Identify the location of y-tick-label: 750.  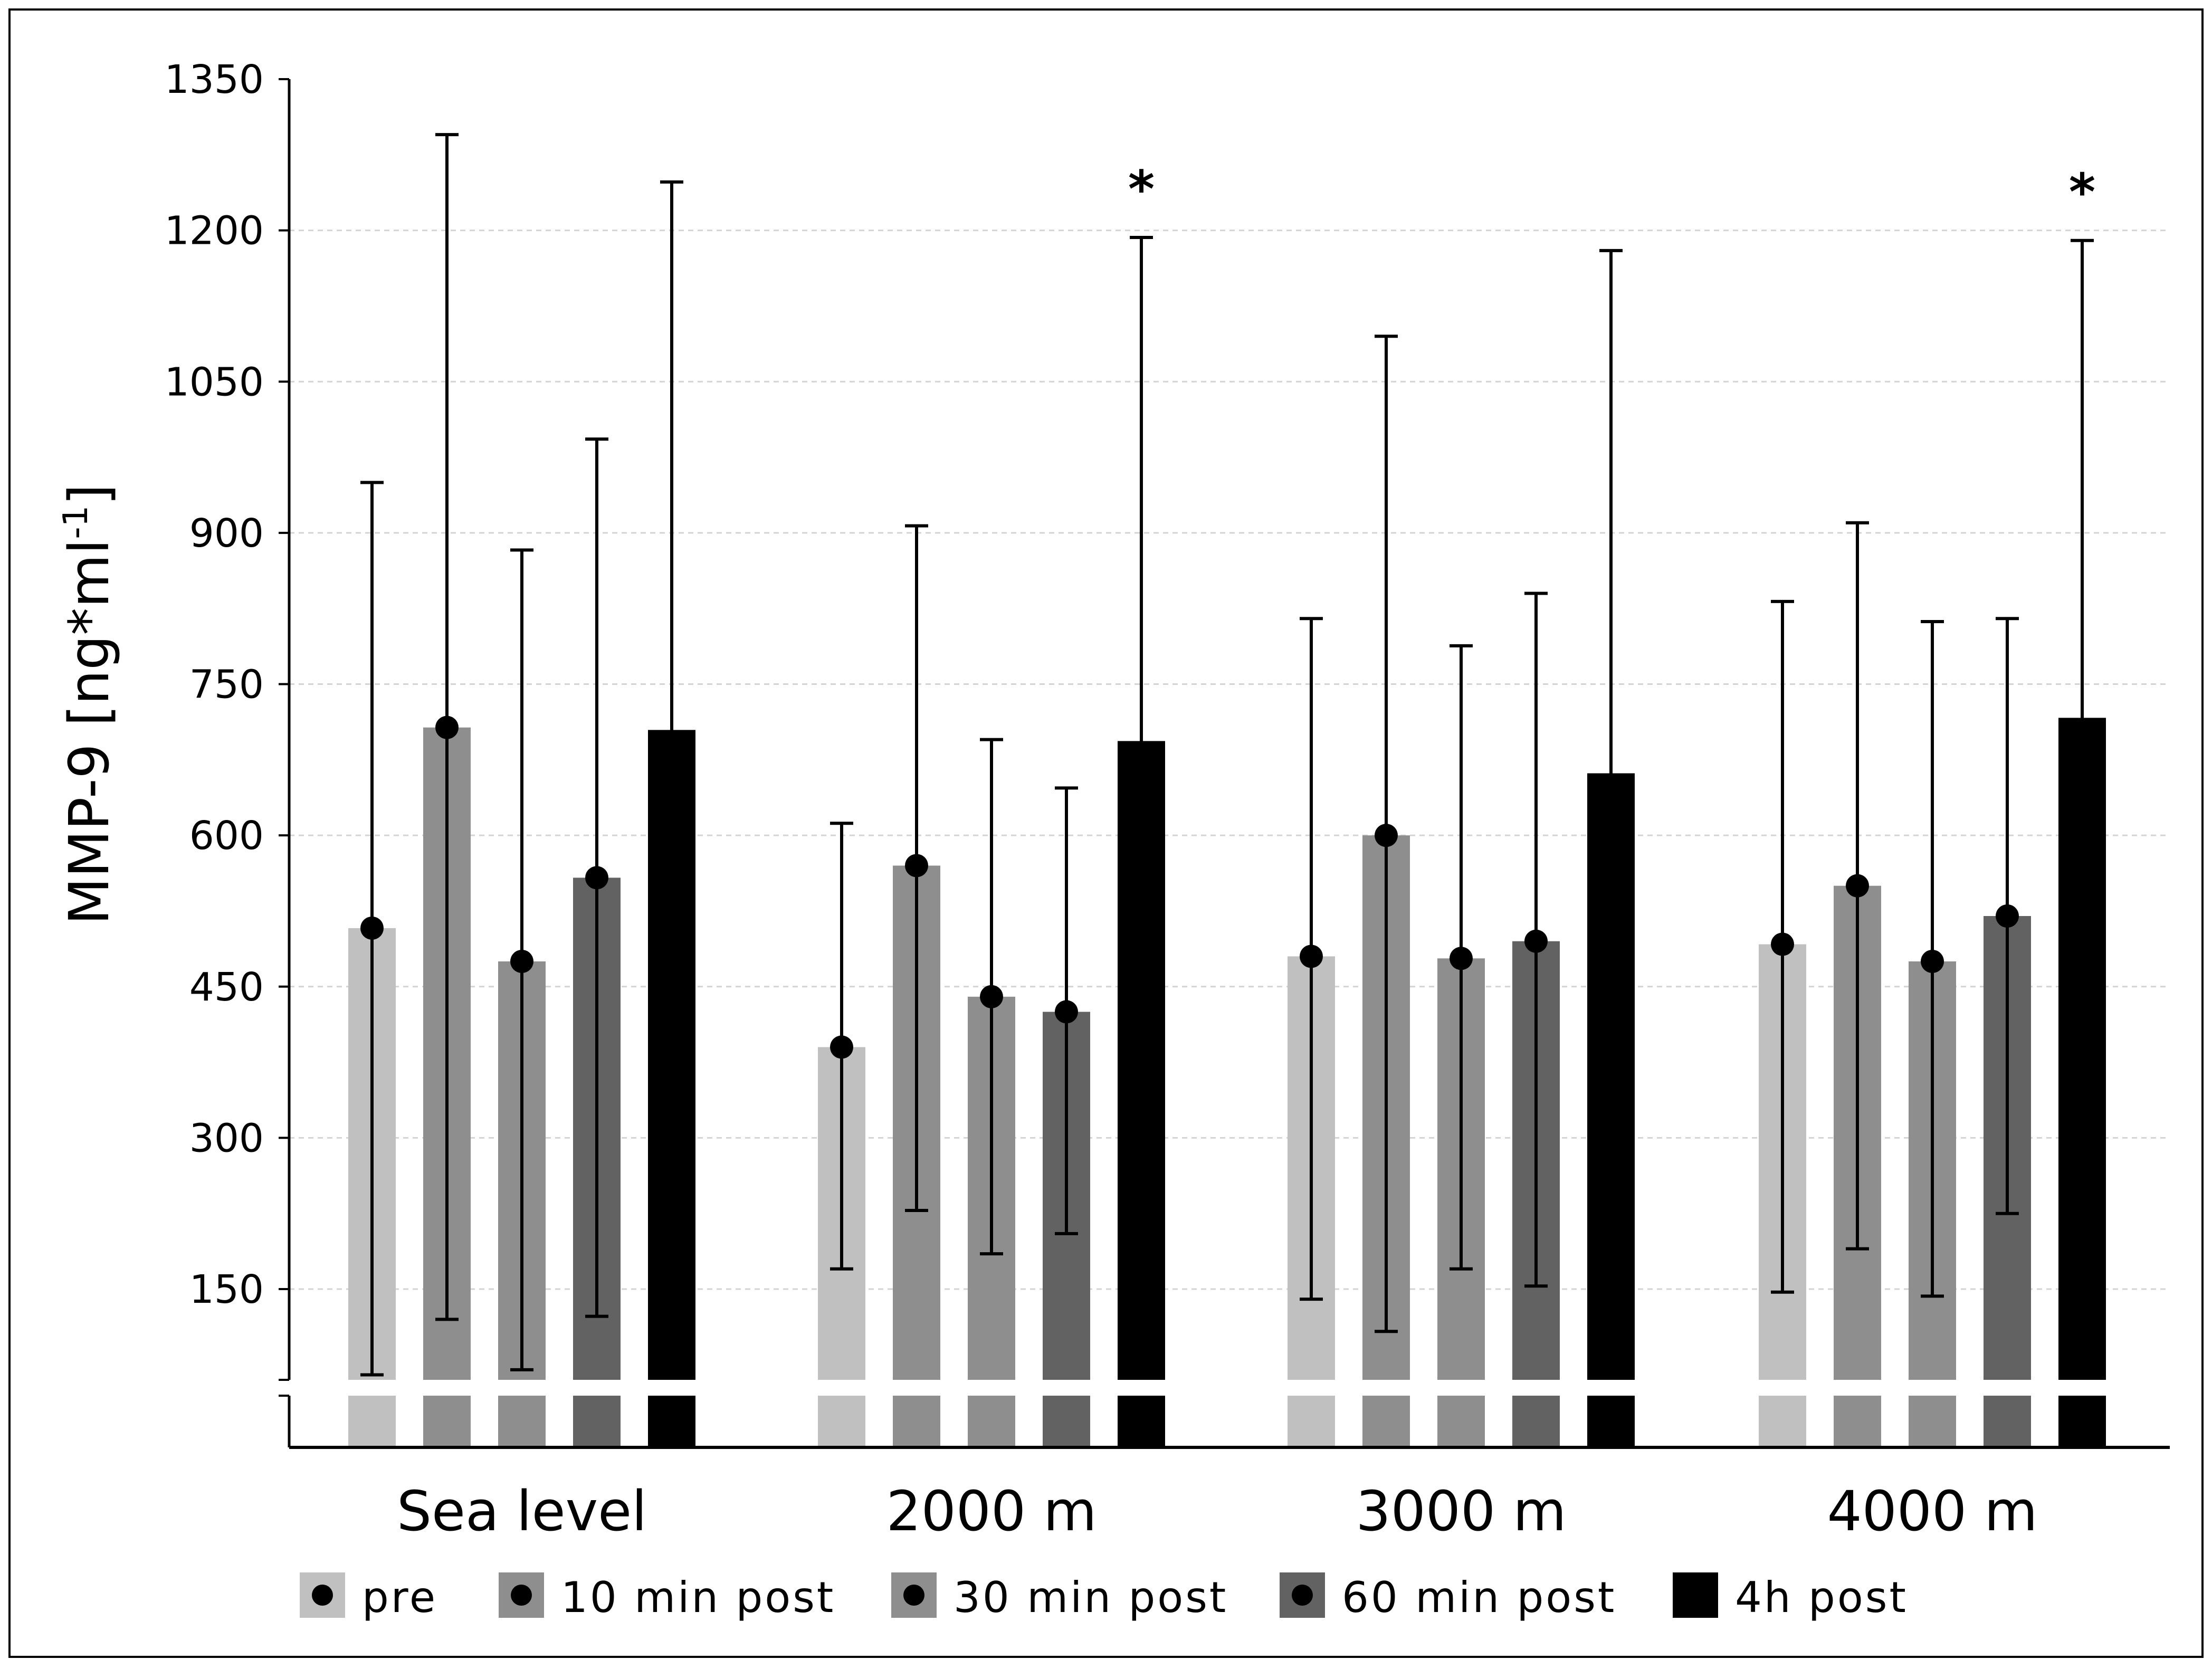
(227, 685).